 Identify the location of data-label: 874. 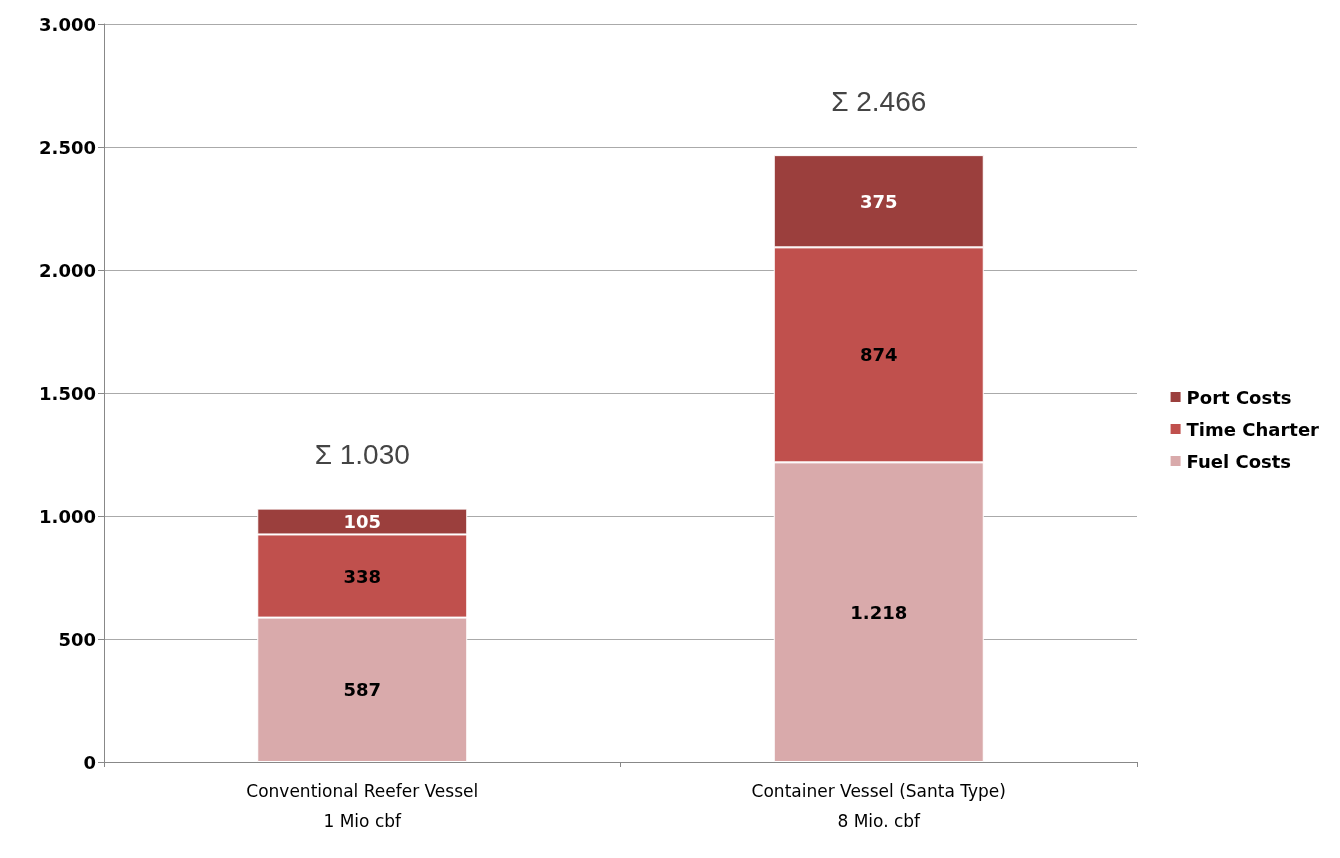
(878, 355).